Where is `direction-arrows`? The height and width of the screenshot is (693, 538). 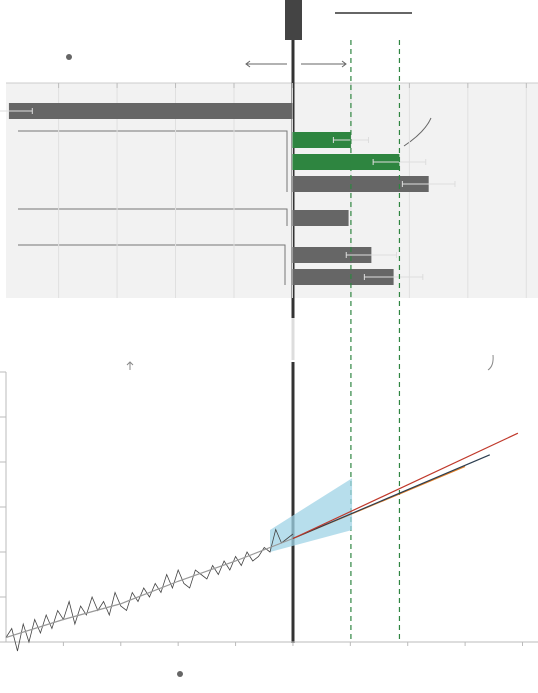 direction-arrows is located at coordinates (296, 64).